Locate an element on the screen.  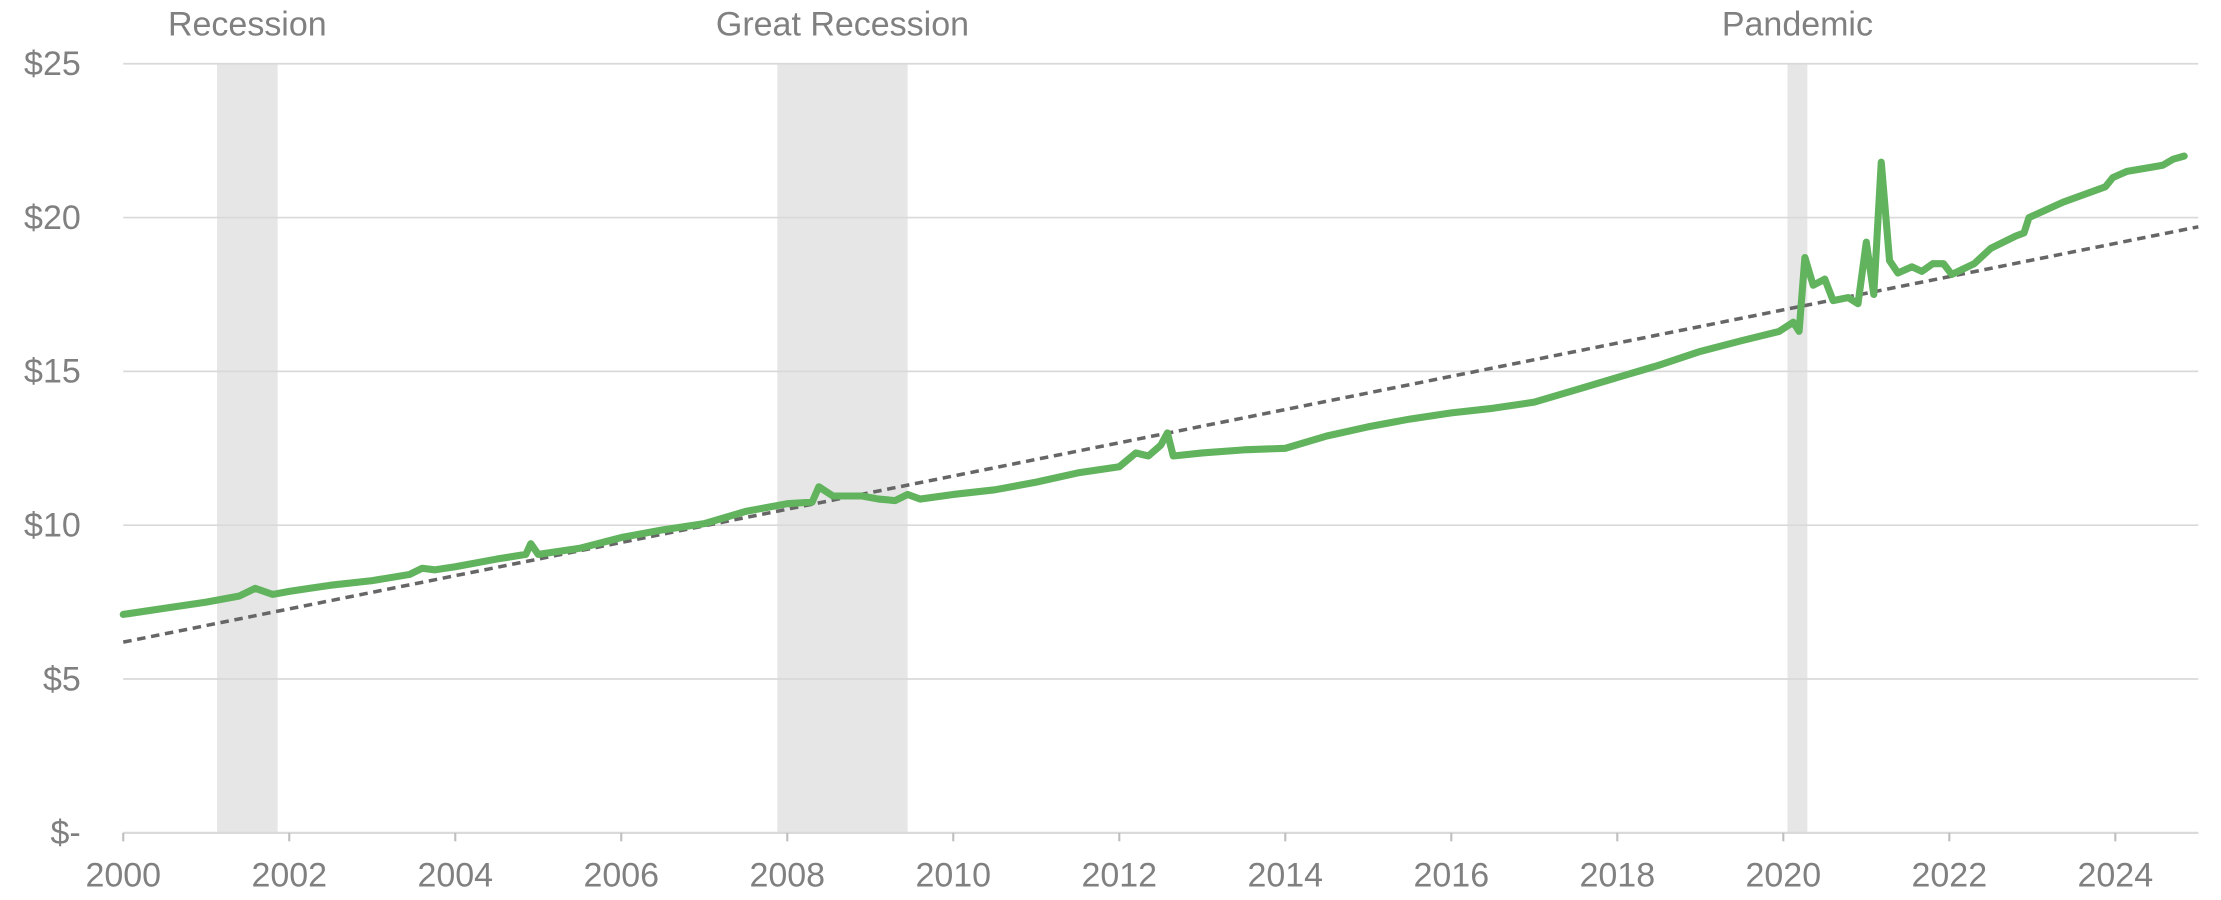
x-tick-label: 2006 is located at coordinates (621, 876).